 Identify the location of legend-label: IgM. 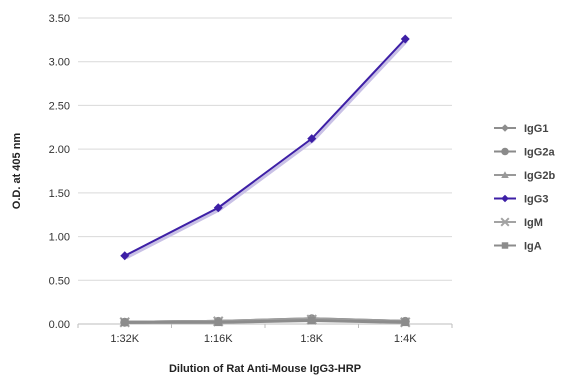
(533, 223).